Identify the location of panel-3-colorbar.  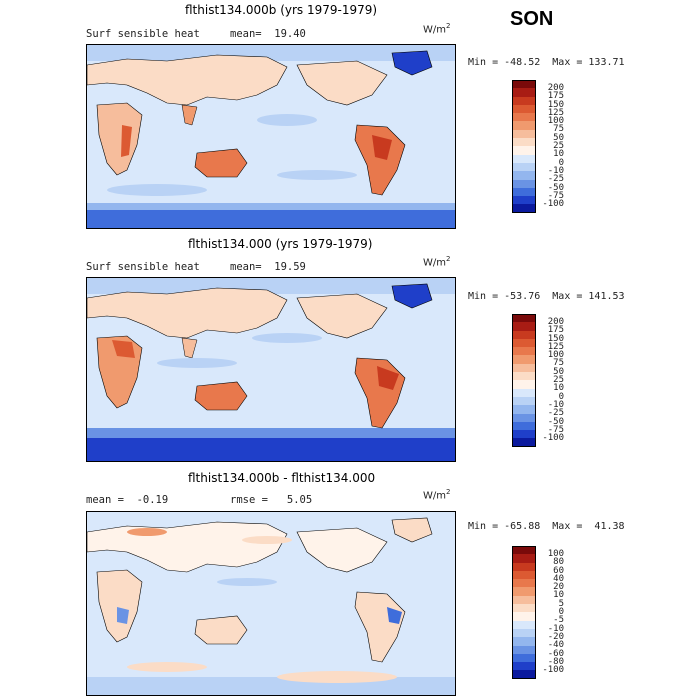
(524, 612).